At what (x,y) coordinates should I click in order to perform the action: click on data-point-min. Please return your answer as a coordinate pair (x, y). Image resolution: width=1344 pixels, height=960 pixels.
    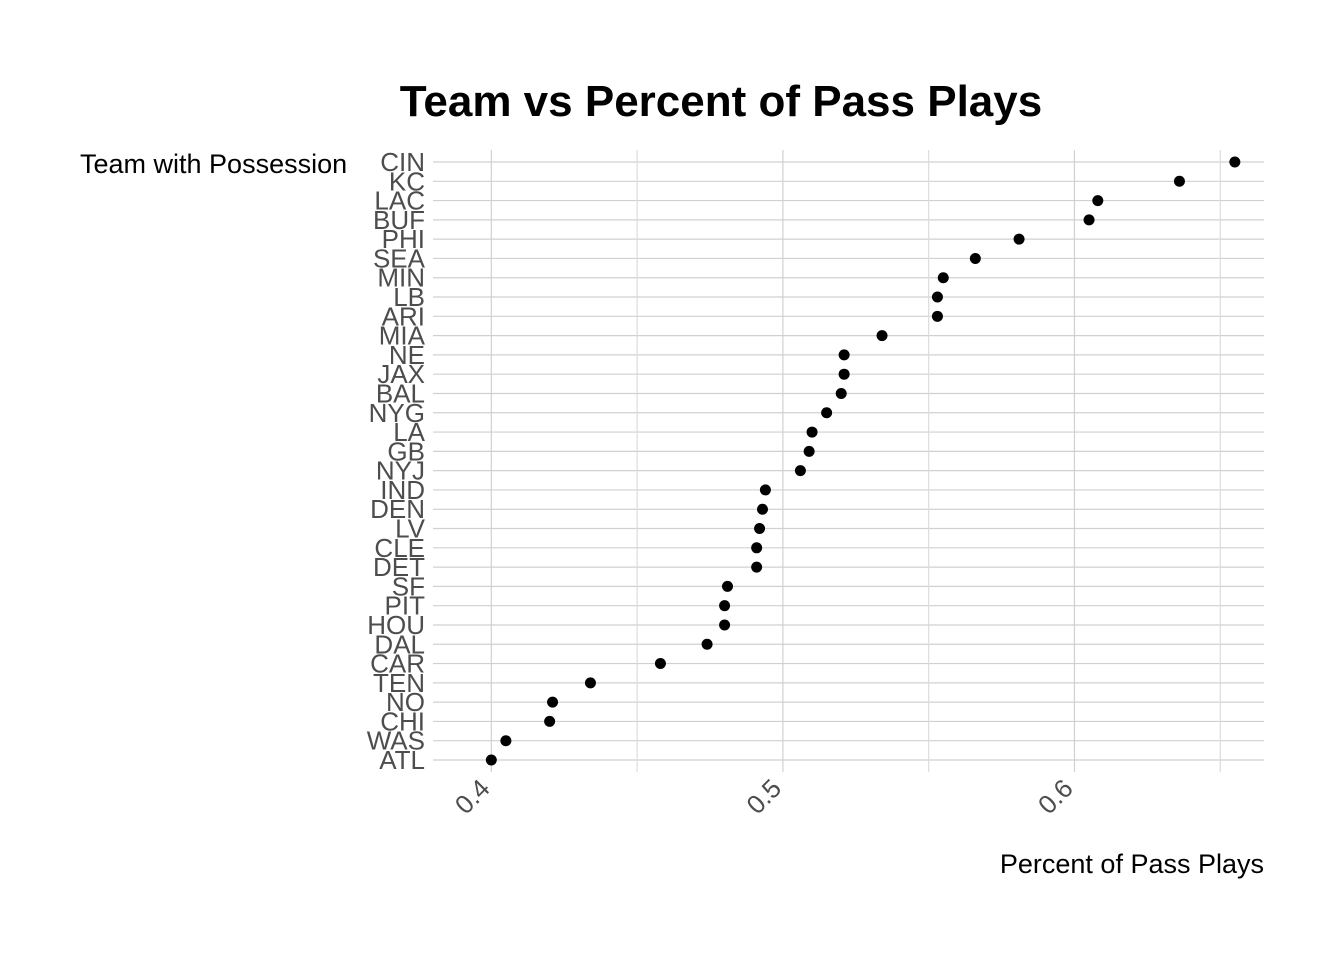
    Looking at the image, I should click on (943, 278).